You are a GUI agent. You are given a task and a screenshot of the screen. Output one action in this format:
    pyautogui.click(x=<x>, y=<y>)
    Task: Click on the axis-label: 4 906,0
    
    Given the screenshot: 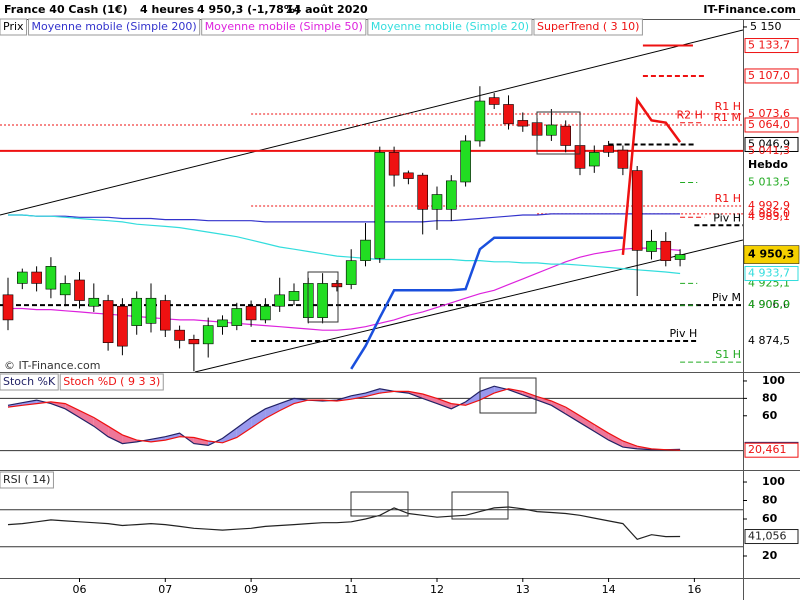 What is the action you would take?
    pyautogui.click(x=769, y=304)
    